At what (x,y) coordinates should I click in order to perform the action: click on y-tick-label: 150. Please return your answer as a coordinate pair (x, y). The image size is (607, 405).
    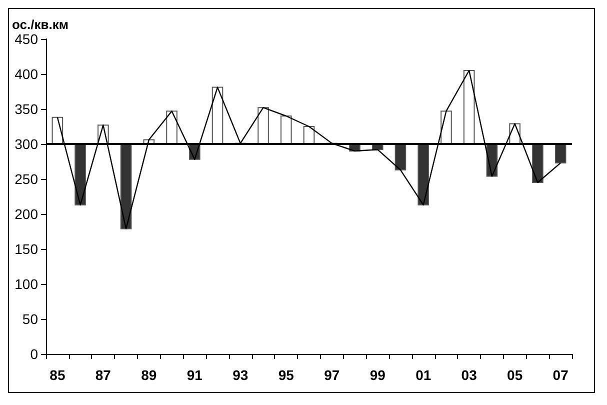
    Looking at the image, I should click on (26, 249).